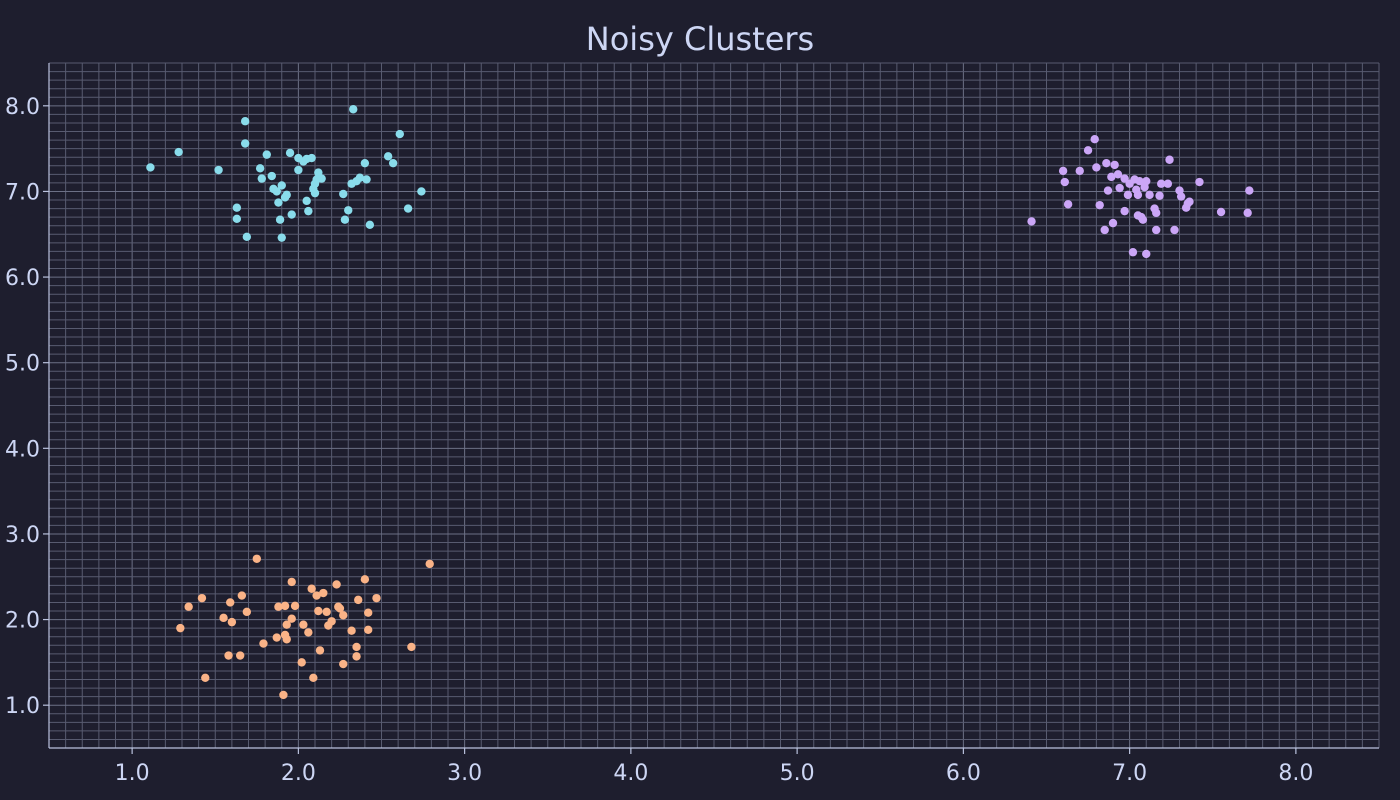 This screenshot has width=1400, height=800. What do you see at coordinates (963, 773) in the screenshot?
I see `x-tick-label: 6.0` at bounding box center [963, 773].